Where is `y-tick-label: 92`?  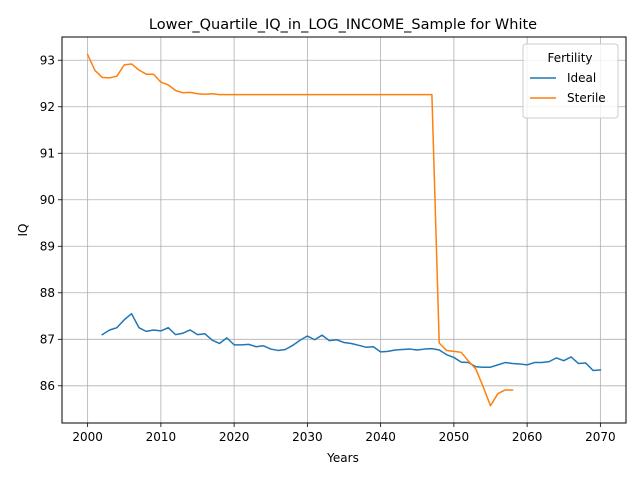 y-tick-label: 92 is located at coordinates (47, 107).